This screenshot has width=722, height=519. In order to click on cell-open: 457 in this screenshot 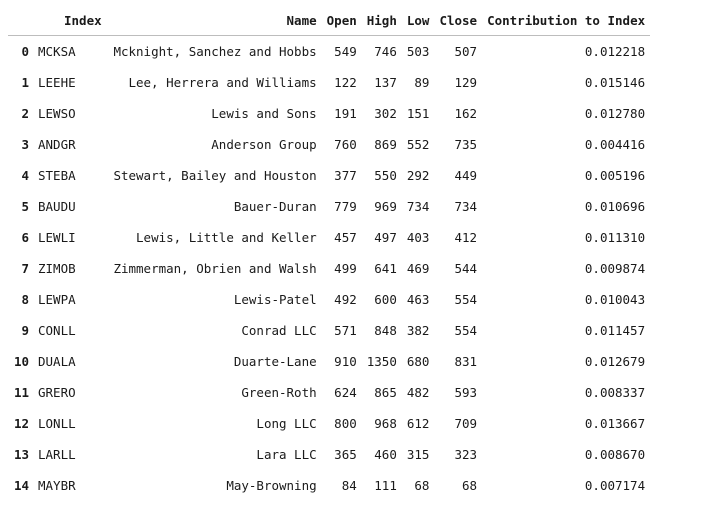, I will do `click(345, 237)`.